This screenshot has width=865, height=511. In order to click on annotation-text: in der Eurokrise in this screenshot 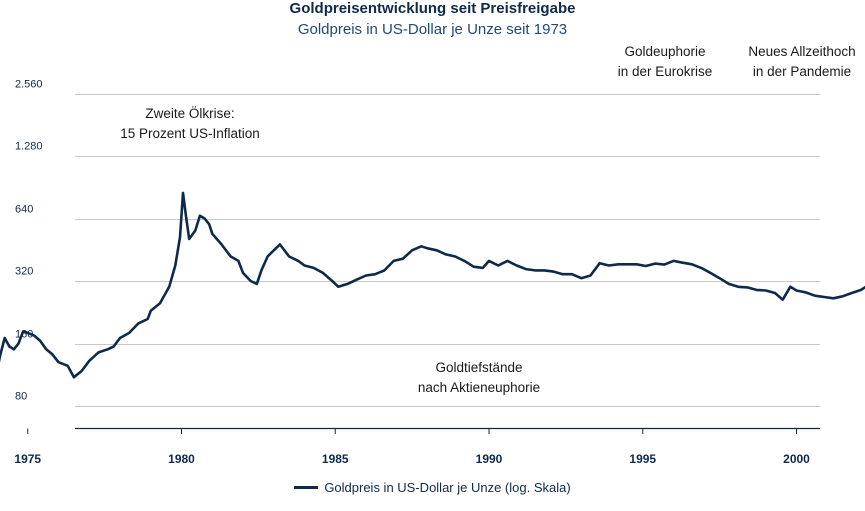, I will do `click(665, 71)`.